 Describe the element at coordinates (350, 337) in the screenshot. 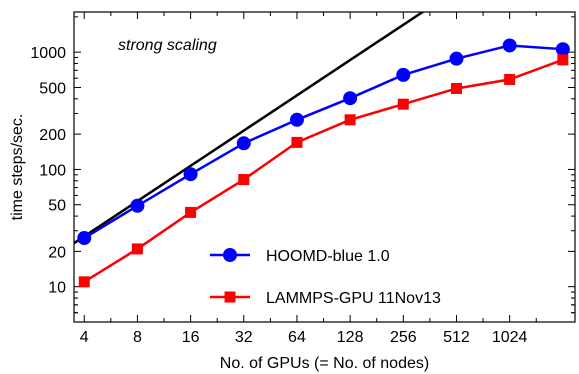

I see `x-tick-label: 128` at that location.